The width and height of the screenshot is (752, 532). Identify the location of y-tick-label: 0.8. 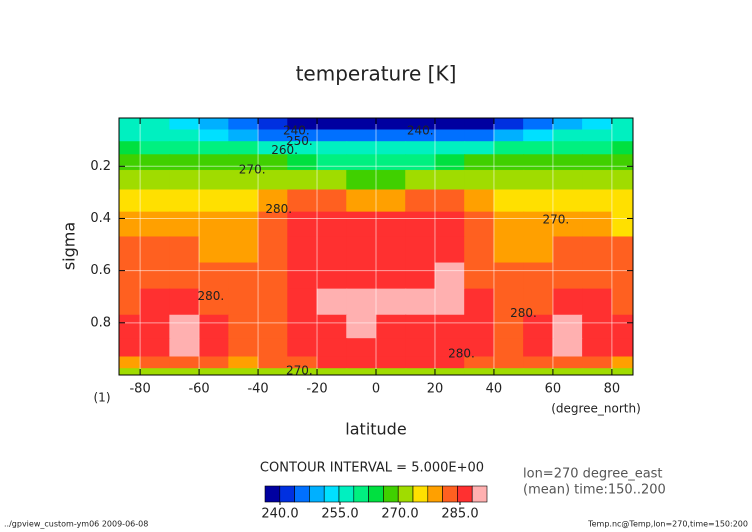
(100, 322).